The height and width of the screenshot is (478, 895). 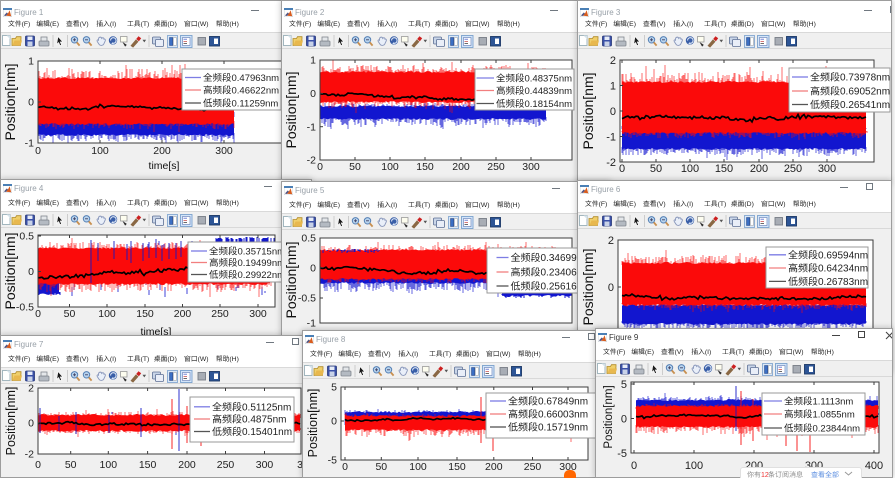 What do you see at coordinates (563, 415) in the screenshot?
I see `svg-text: 0.66003nm` at bounding box center [563, 415].